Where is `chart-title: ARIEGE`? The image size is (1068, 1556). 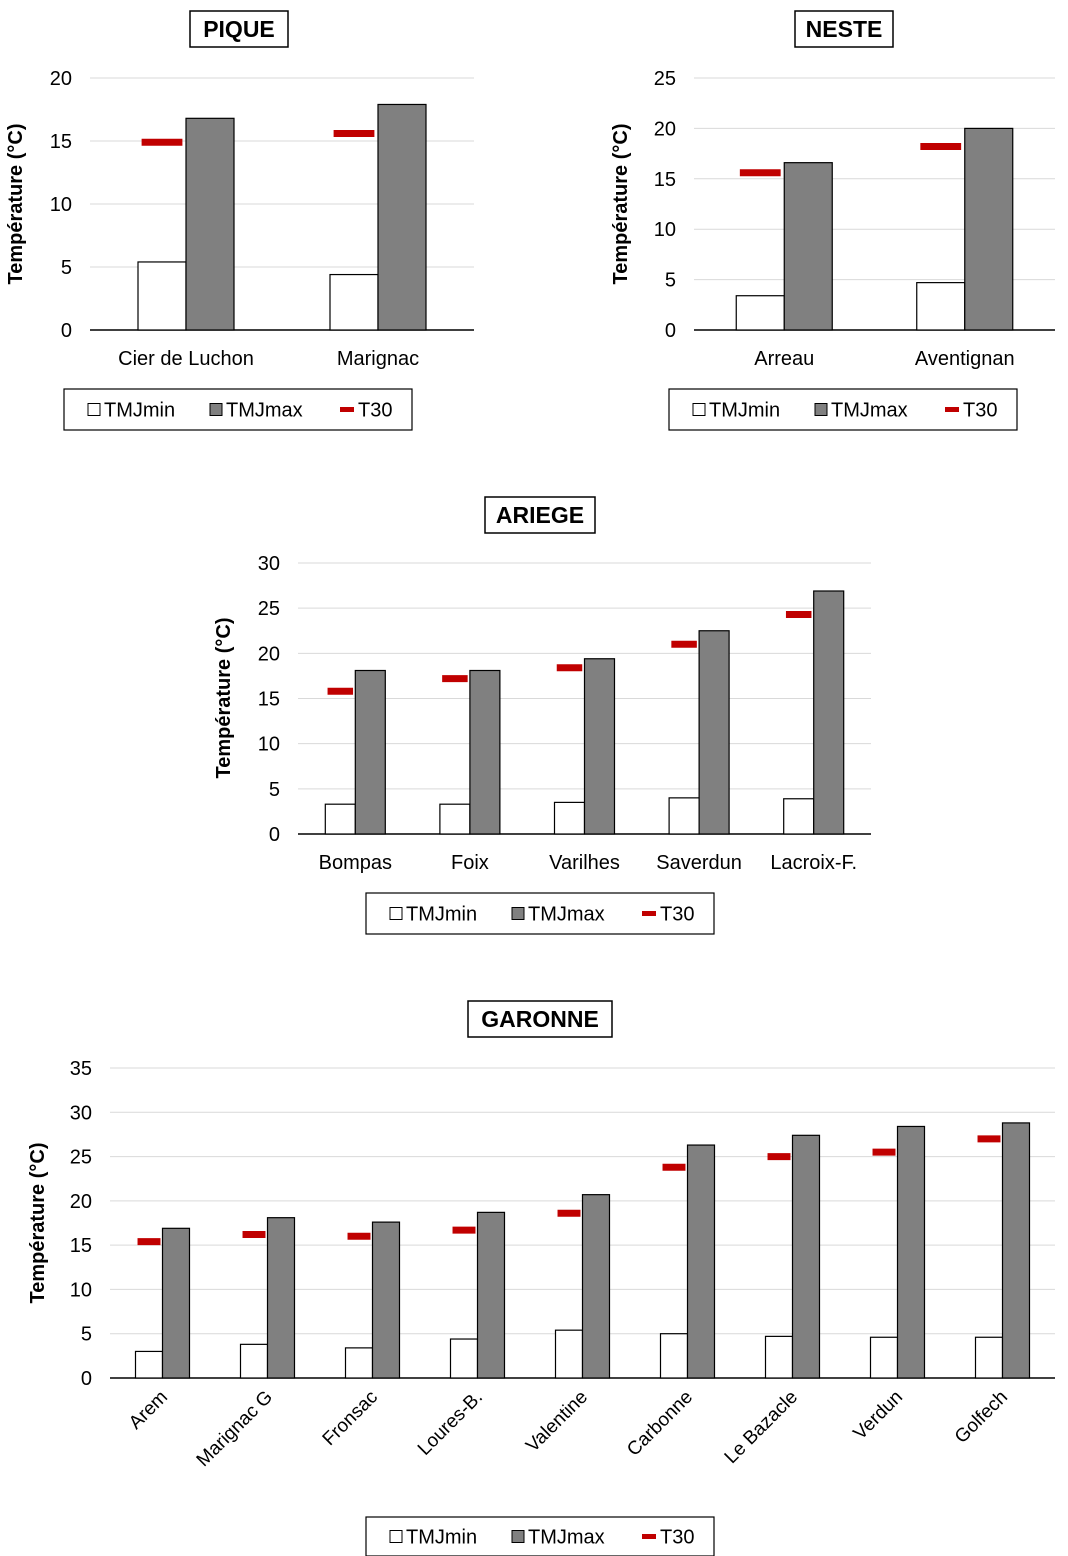 chart-title: ARIEGE is located at coordinates (540, 515).